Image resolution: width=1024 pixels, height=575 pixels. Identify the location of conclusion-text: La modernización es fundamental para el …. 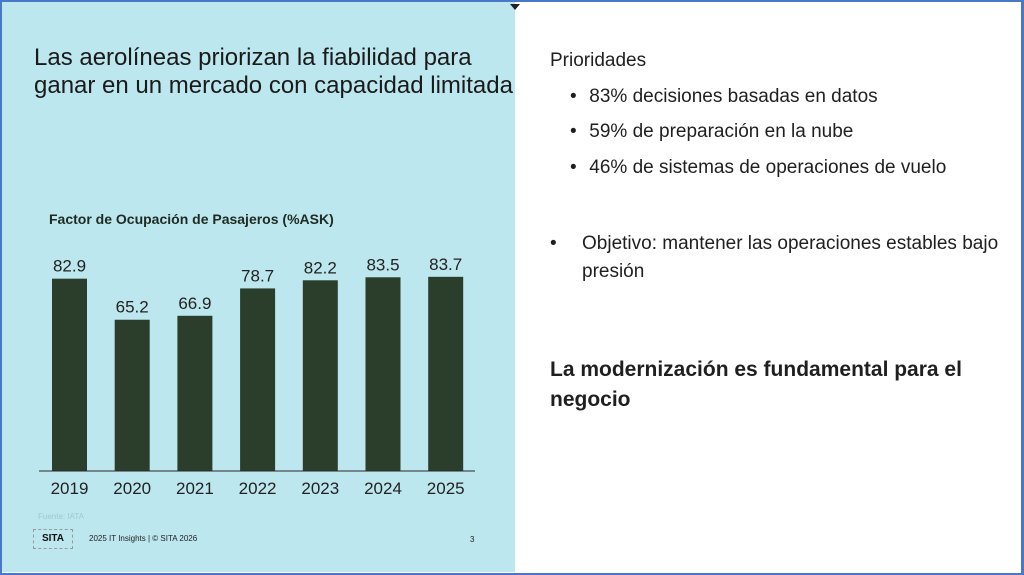
(756, 384).